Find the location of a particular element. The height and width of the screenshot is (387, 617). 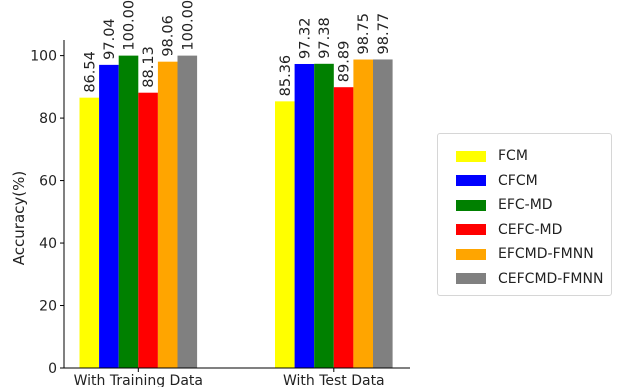

data-label: 97.04 is located at coordinates (110, 39).